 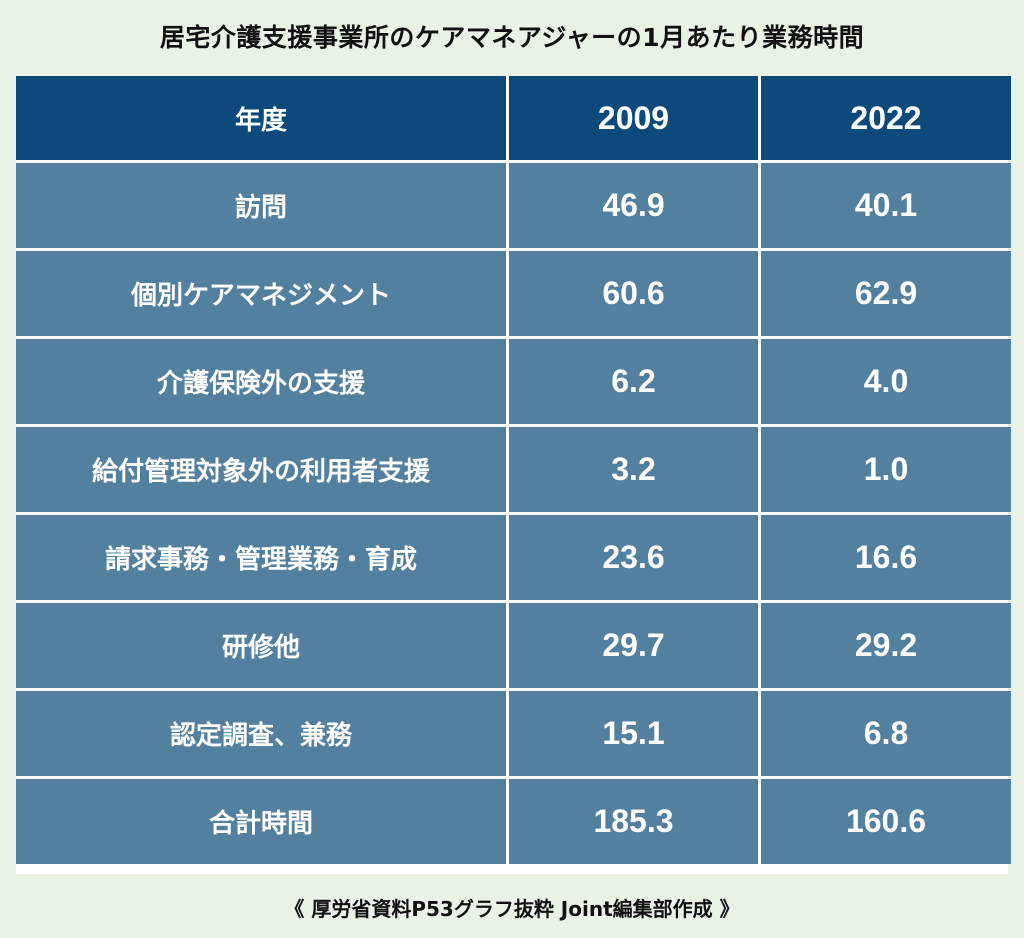 I want to click on value-2022: 62.9, so click(x=886, y=293).